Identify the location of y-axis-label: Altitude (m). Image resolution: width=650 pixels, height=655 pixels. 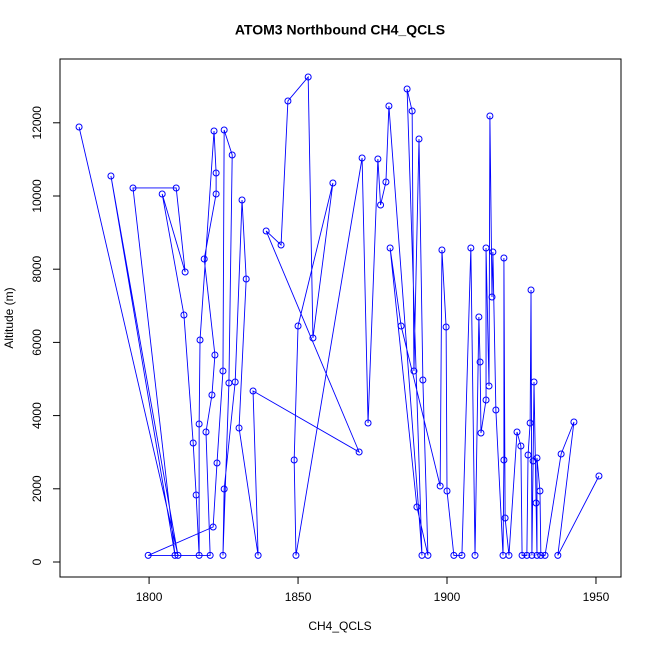
(9, 317).